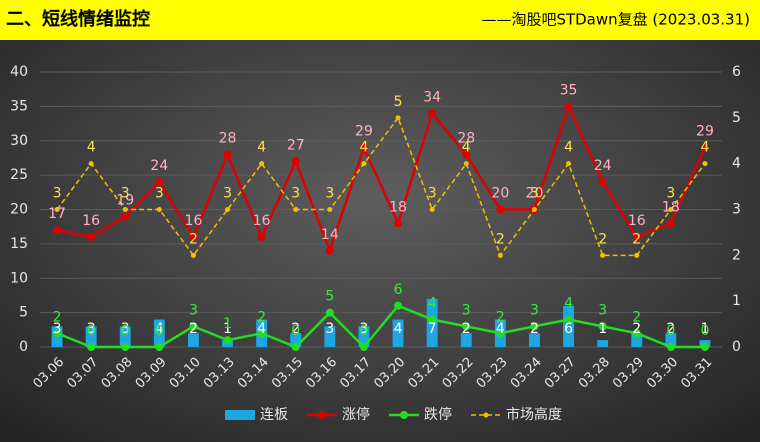 The height and width of the screenshot is (442, 760). Describe the element at coordinates (736, 72) in the screenshot. I see `y2-tick-label: 6` at that location.